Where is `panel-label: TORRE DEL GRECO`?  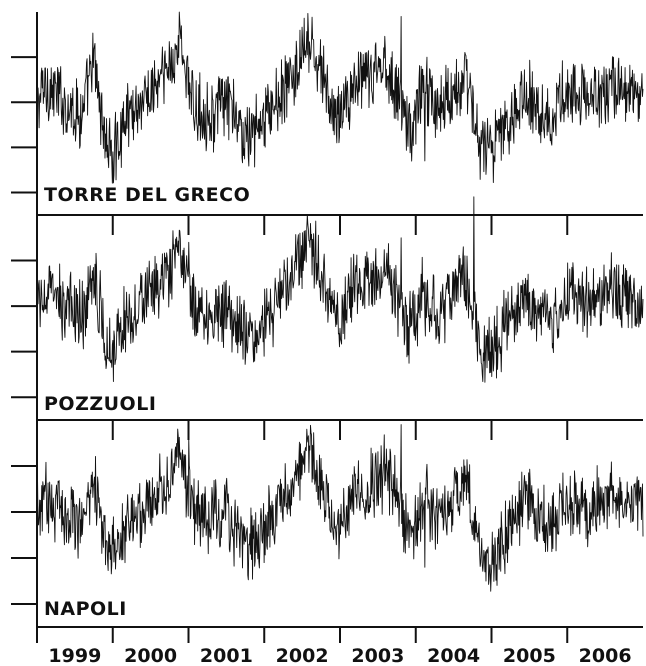 panel-label: TORRE DEL GRECO is located at coordinates (147, 195).